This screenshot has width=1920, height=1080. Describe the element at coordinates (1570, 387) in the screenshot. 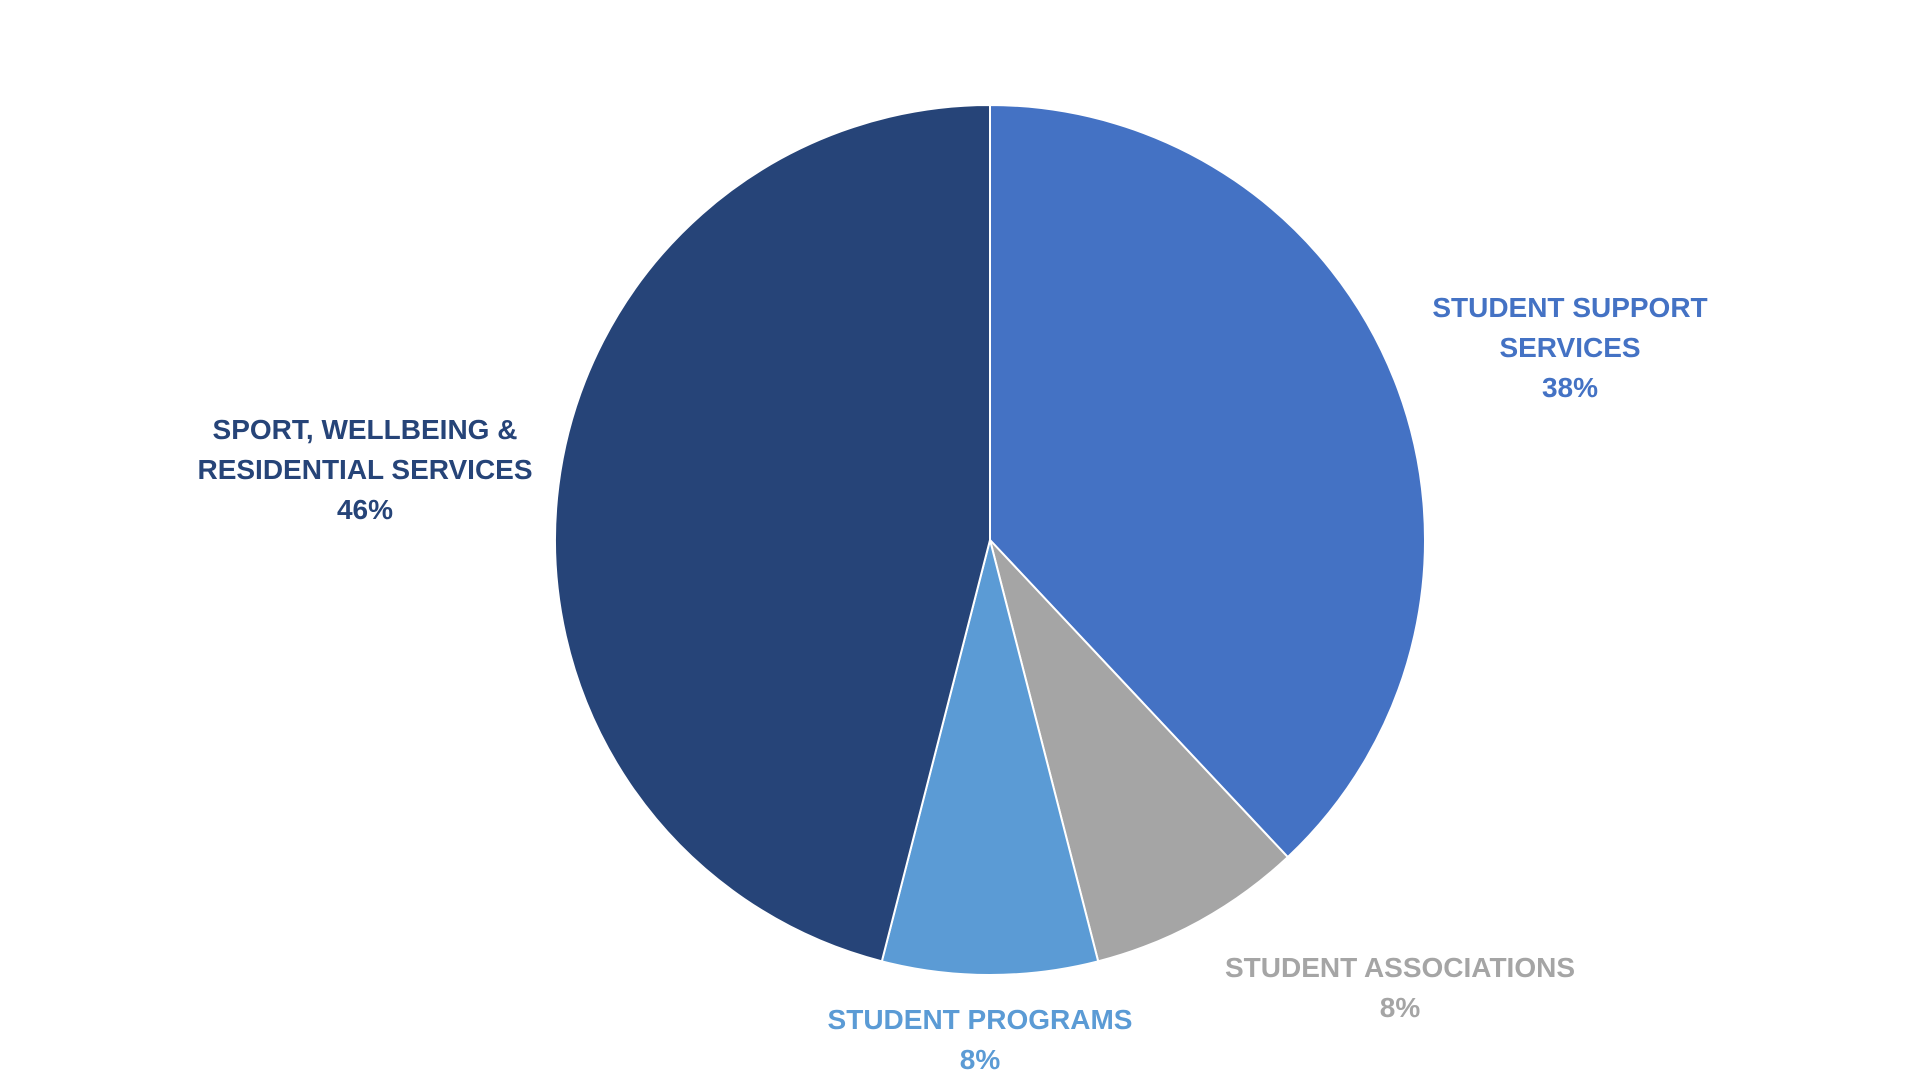

I see `slice-percent-label: 38%` at that location.